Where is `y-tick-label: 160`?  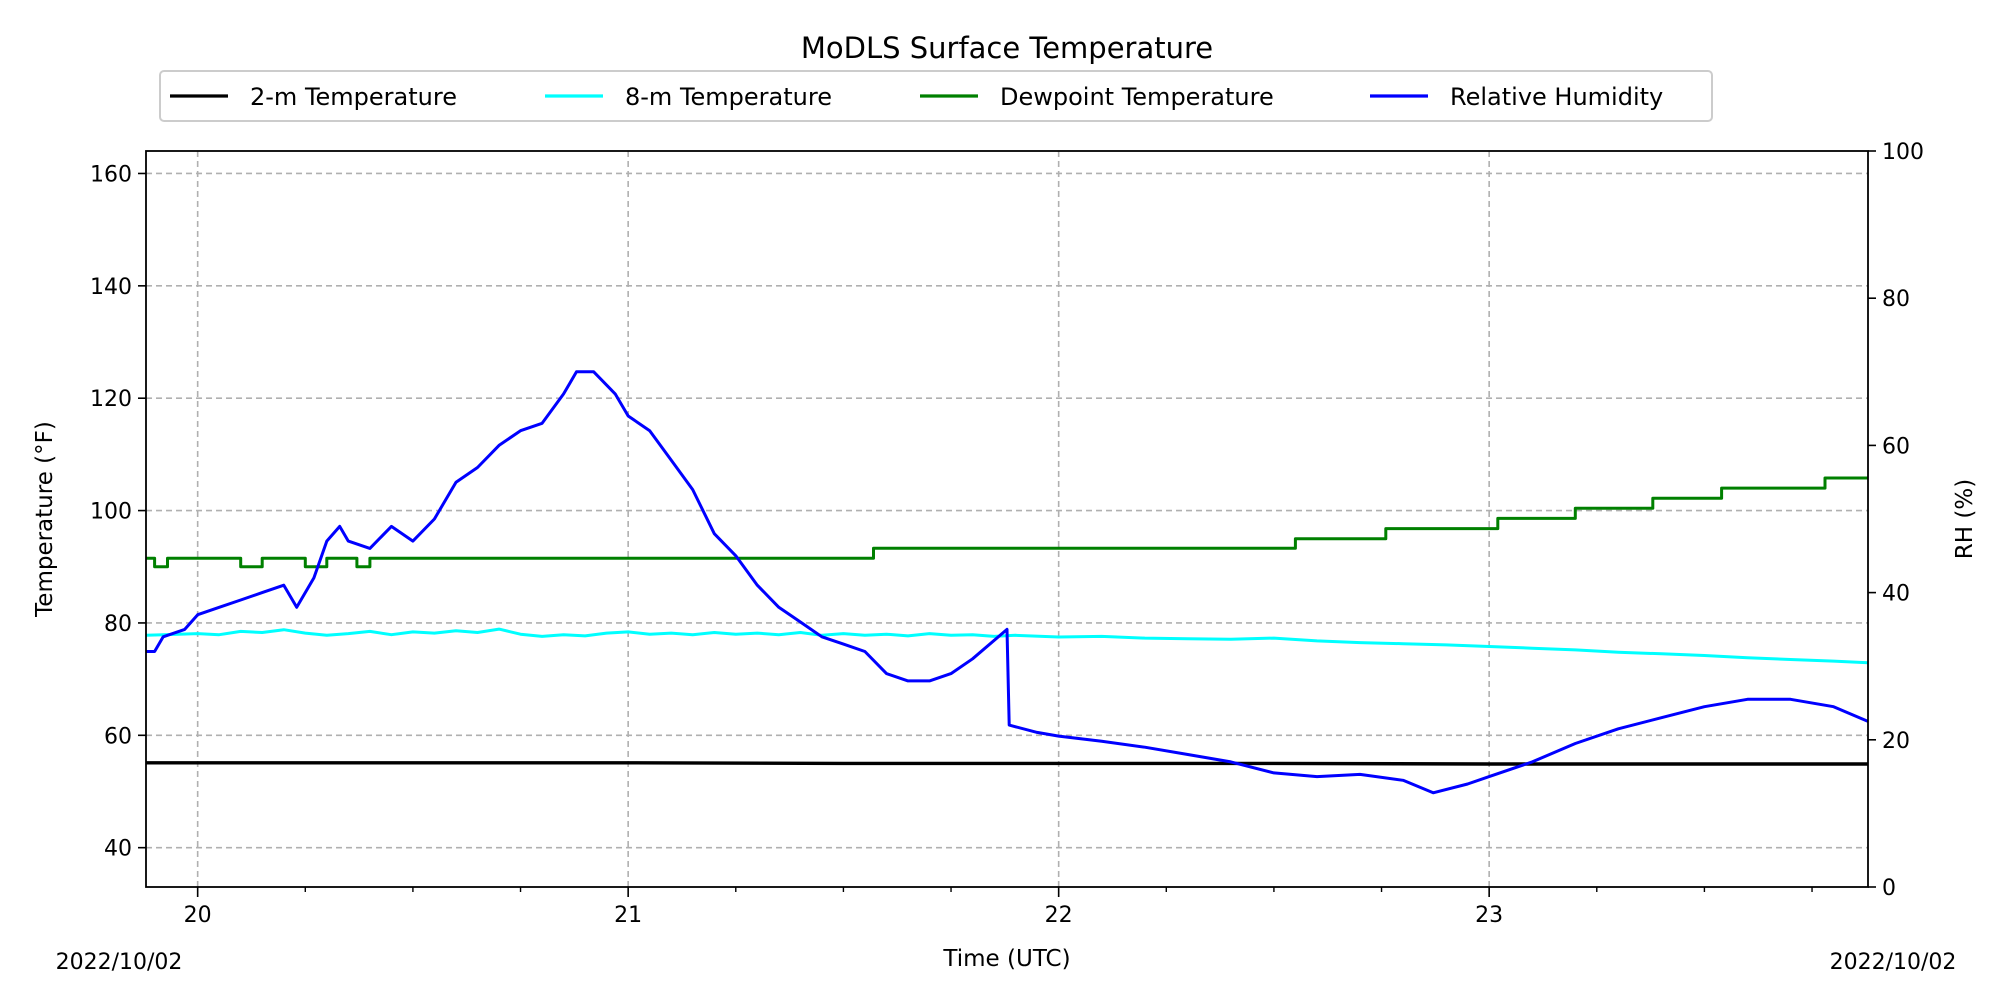 y-tick-label: 160 is located at coordinates (111, 174).